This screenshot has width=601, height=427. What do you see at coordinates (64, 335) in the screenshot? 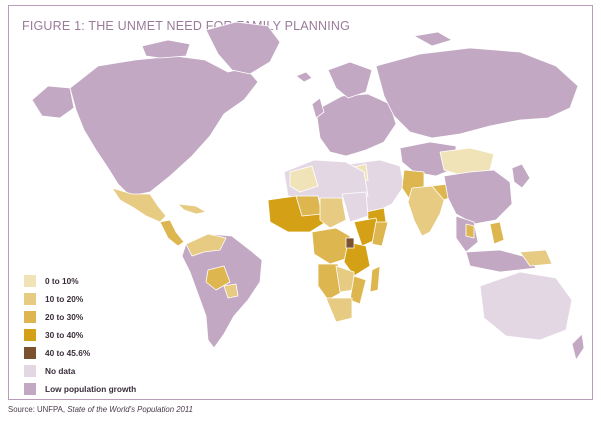
I see `legend-label: 30 to 40%` at bounding box center [64, 335].